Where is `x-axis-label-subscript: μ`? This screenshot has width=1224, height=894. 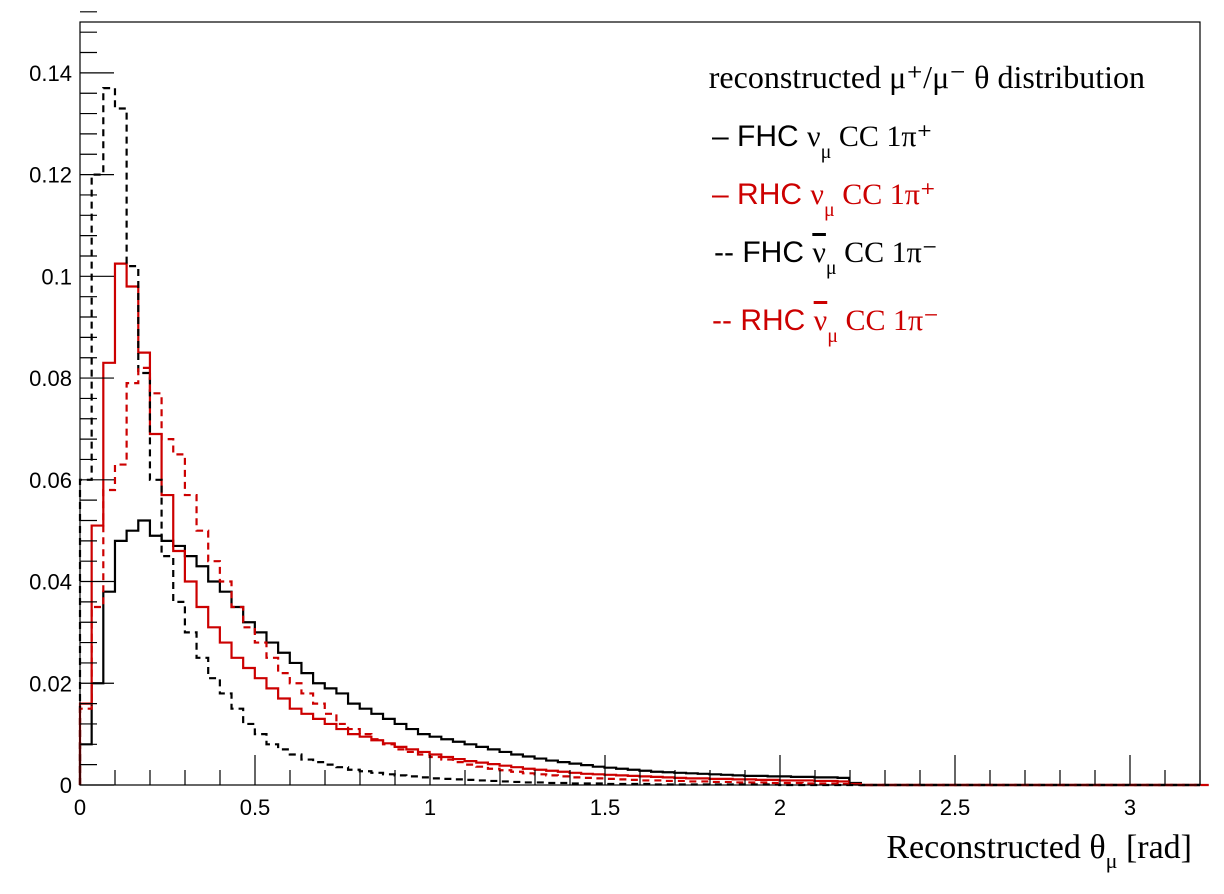 x-axis-label-subscript: μ is located at coordinates (1112, 860).